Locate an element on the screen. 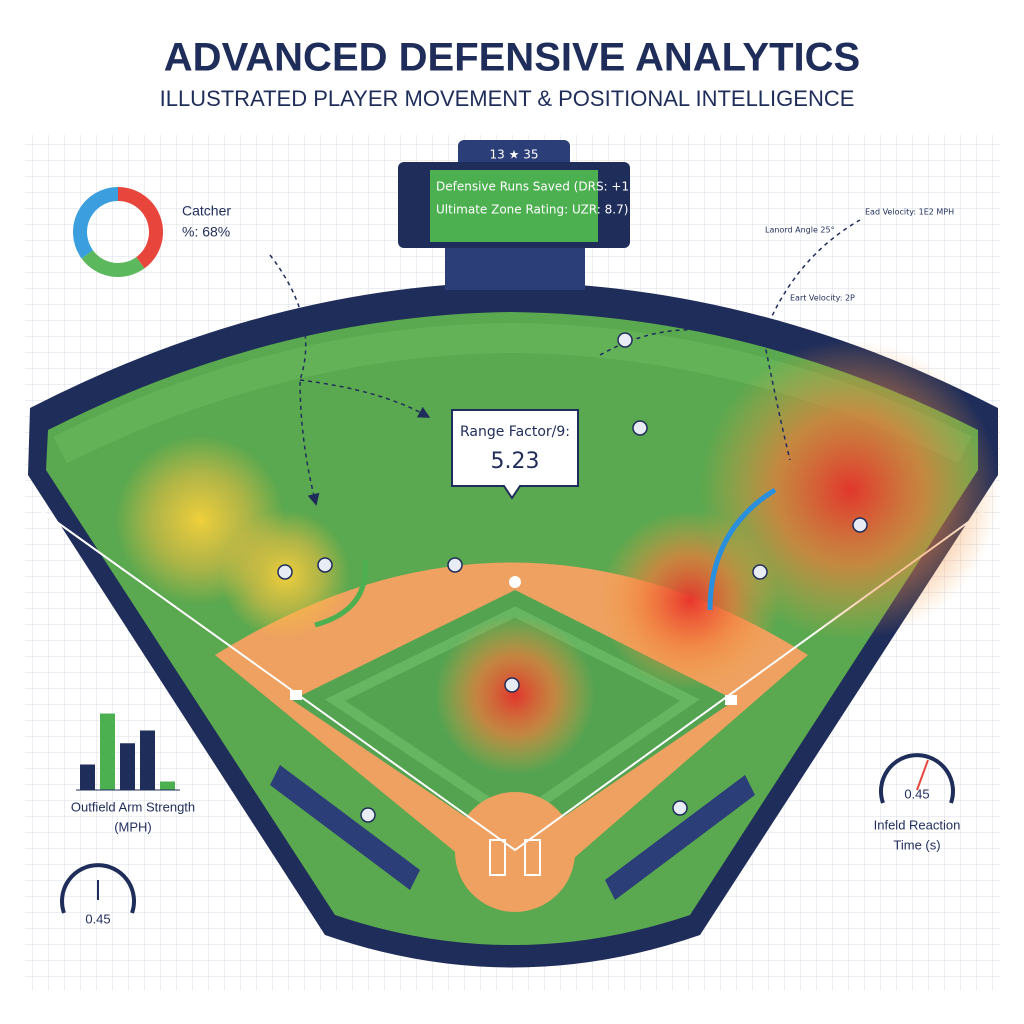  annotation: Lanord Angle 25° is located at coordinates (800, 230).